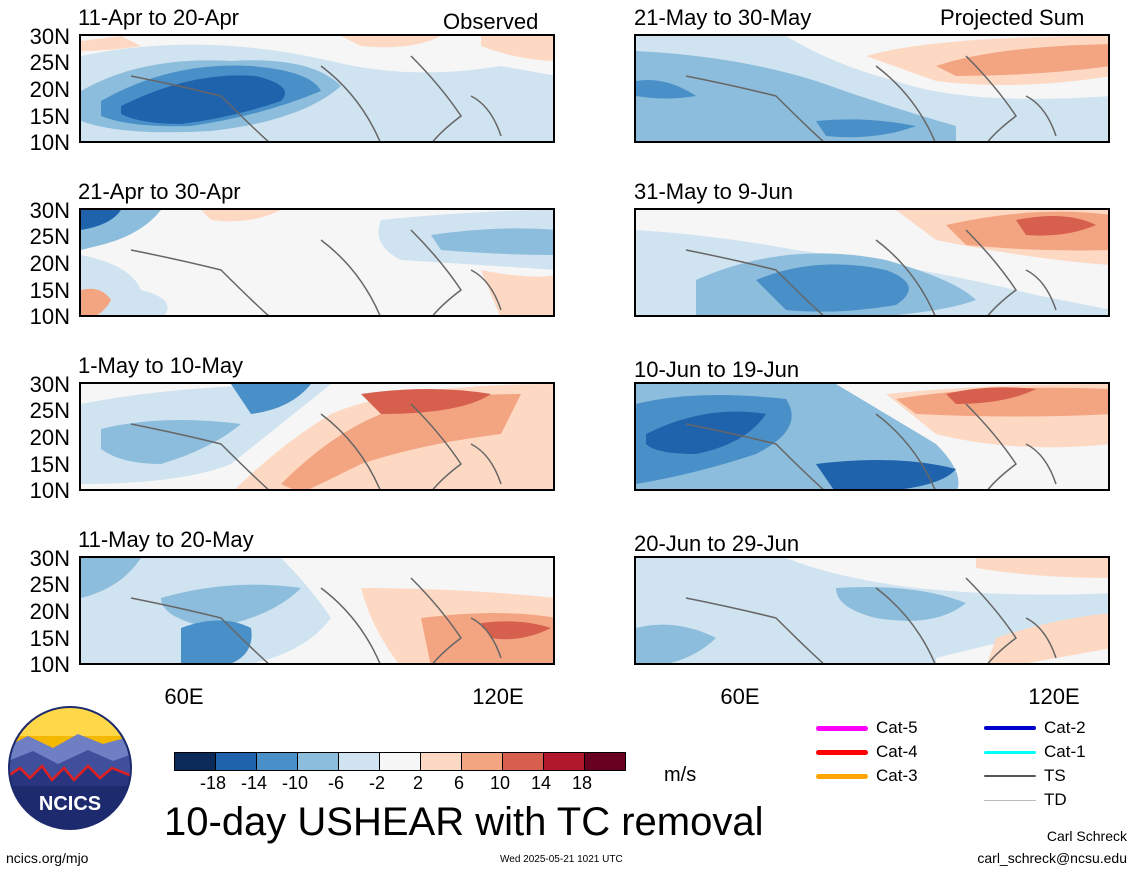 The height and width of the screenshot is (872, 1135). Describe the element at coordinates (1012, 17) in the screenshot. I see `projected-tag: Projected Sum` at that location.